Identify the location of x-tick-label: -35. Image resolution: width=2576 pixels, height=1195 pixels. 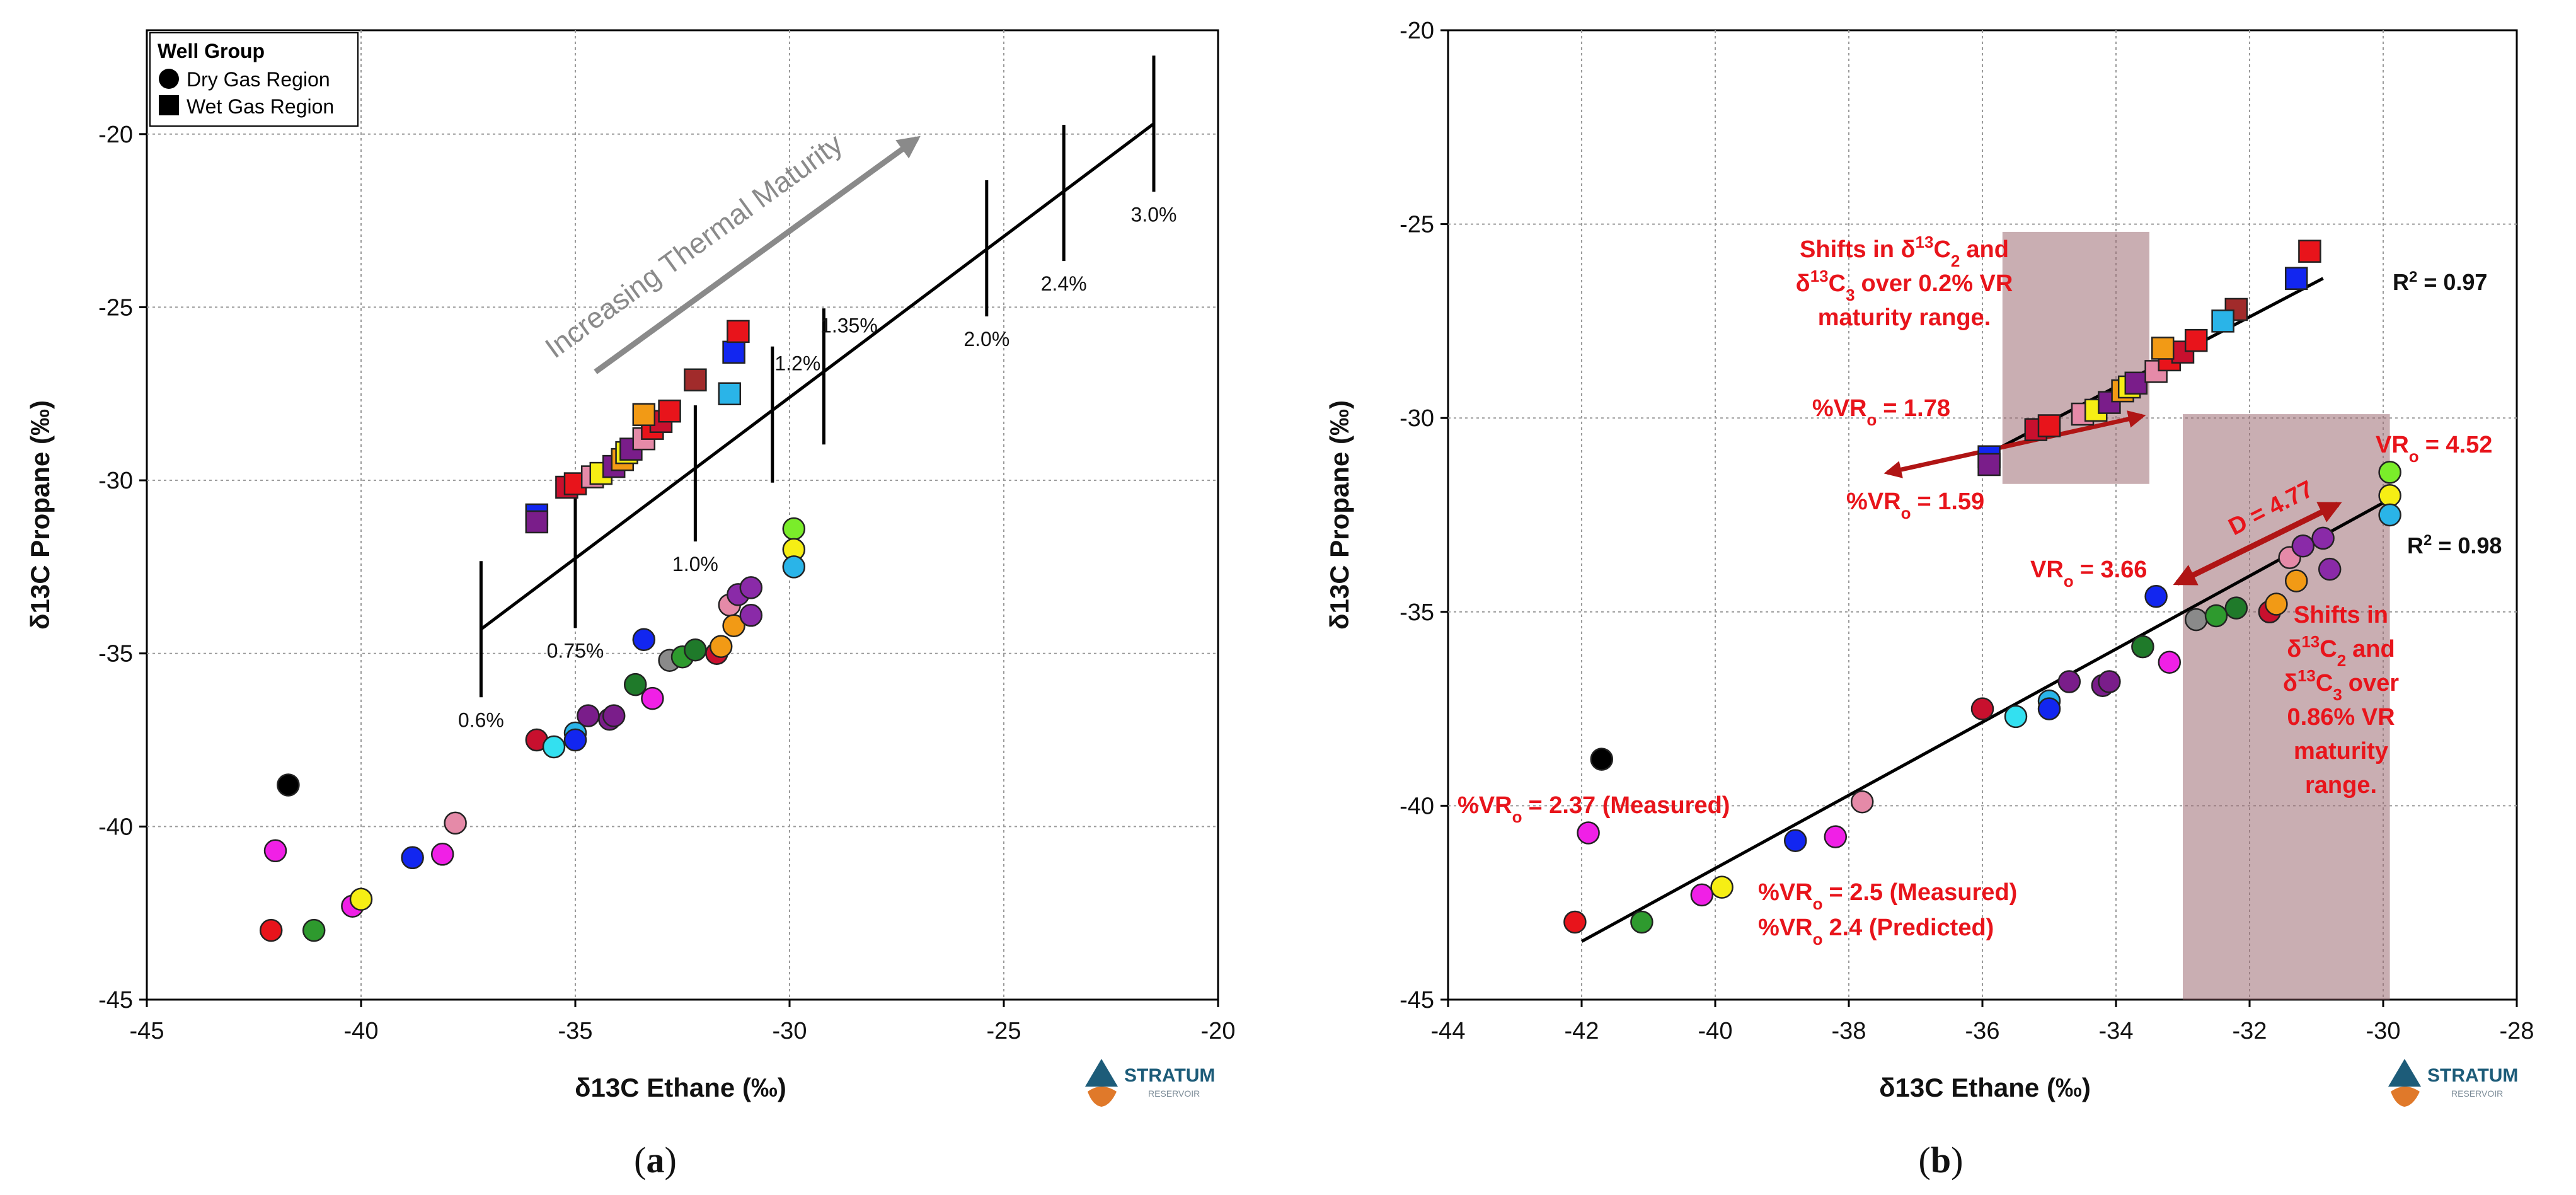
(575, 1031).